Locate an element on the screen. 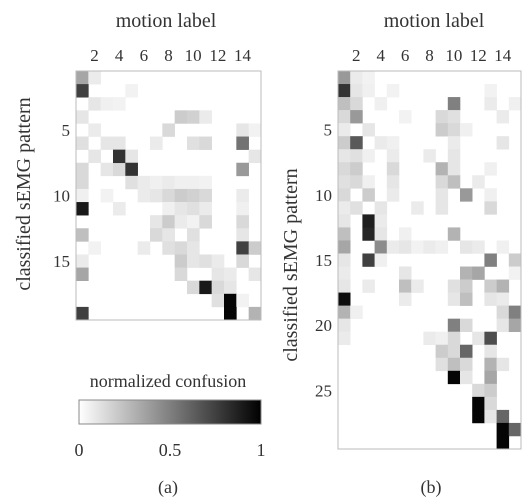 The width and height of the screenshot is (532, 501). panel-b-y-ticks: 5 10 15 20 25 is located at coordinates (323, 261).